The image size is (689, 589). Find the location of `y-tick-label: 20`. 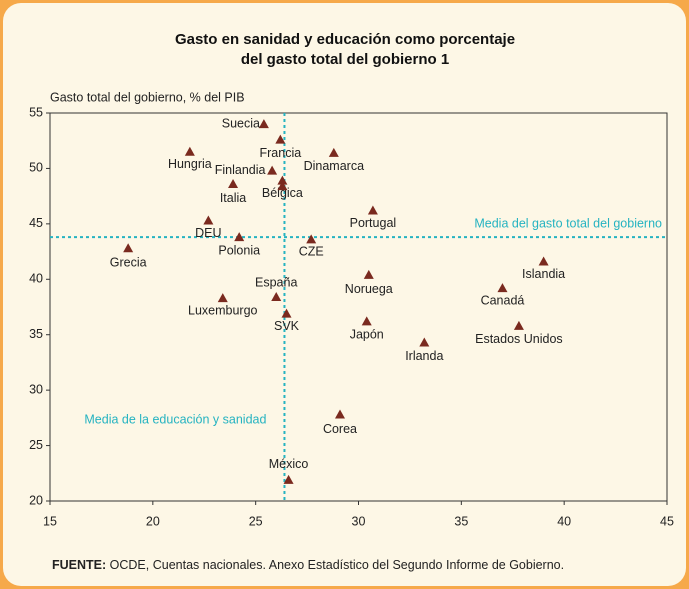

y-tick-label: 20 is located at coordinates (36, 500).